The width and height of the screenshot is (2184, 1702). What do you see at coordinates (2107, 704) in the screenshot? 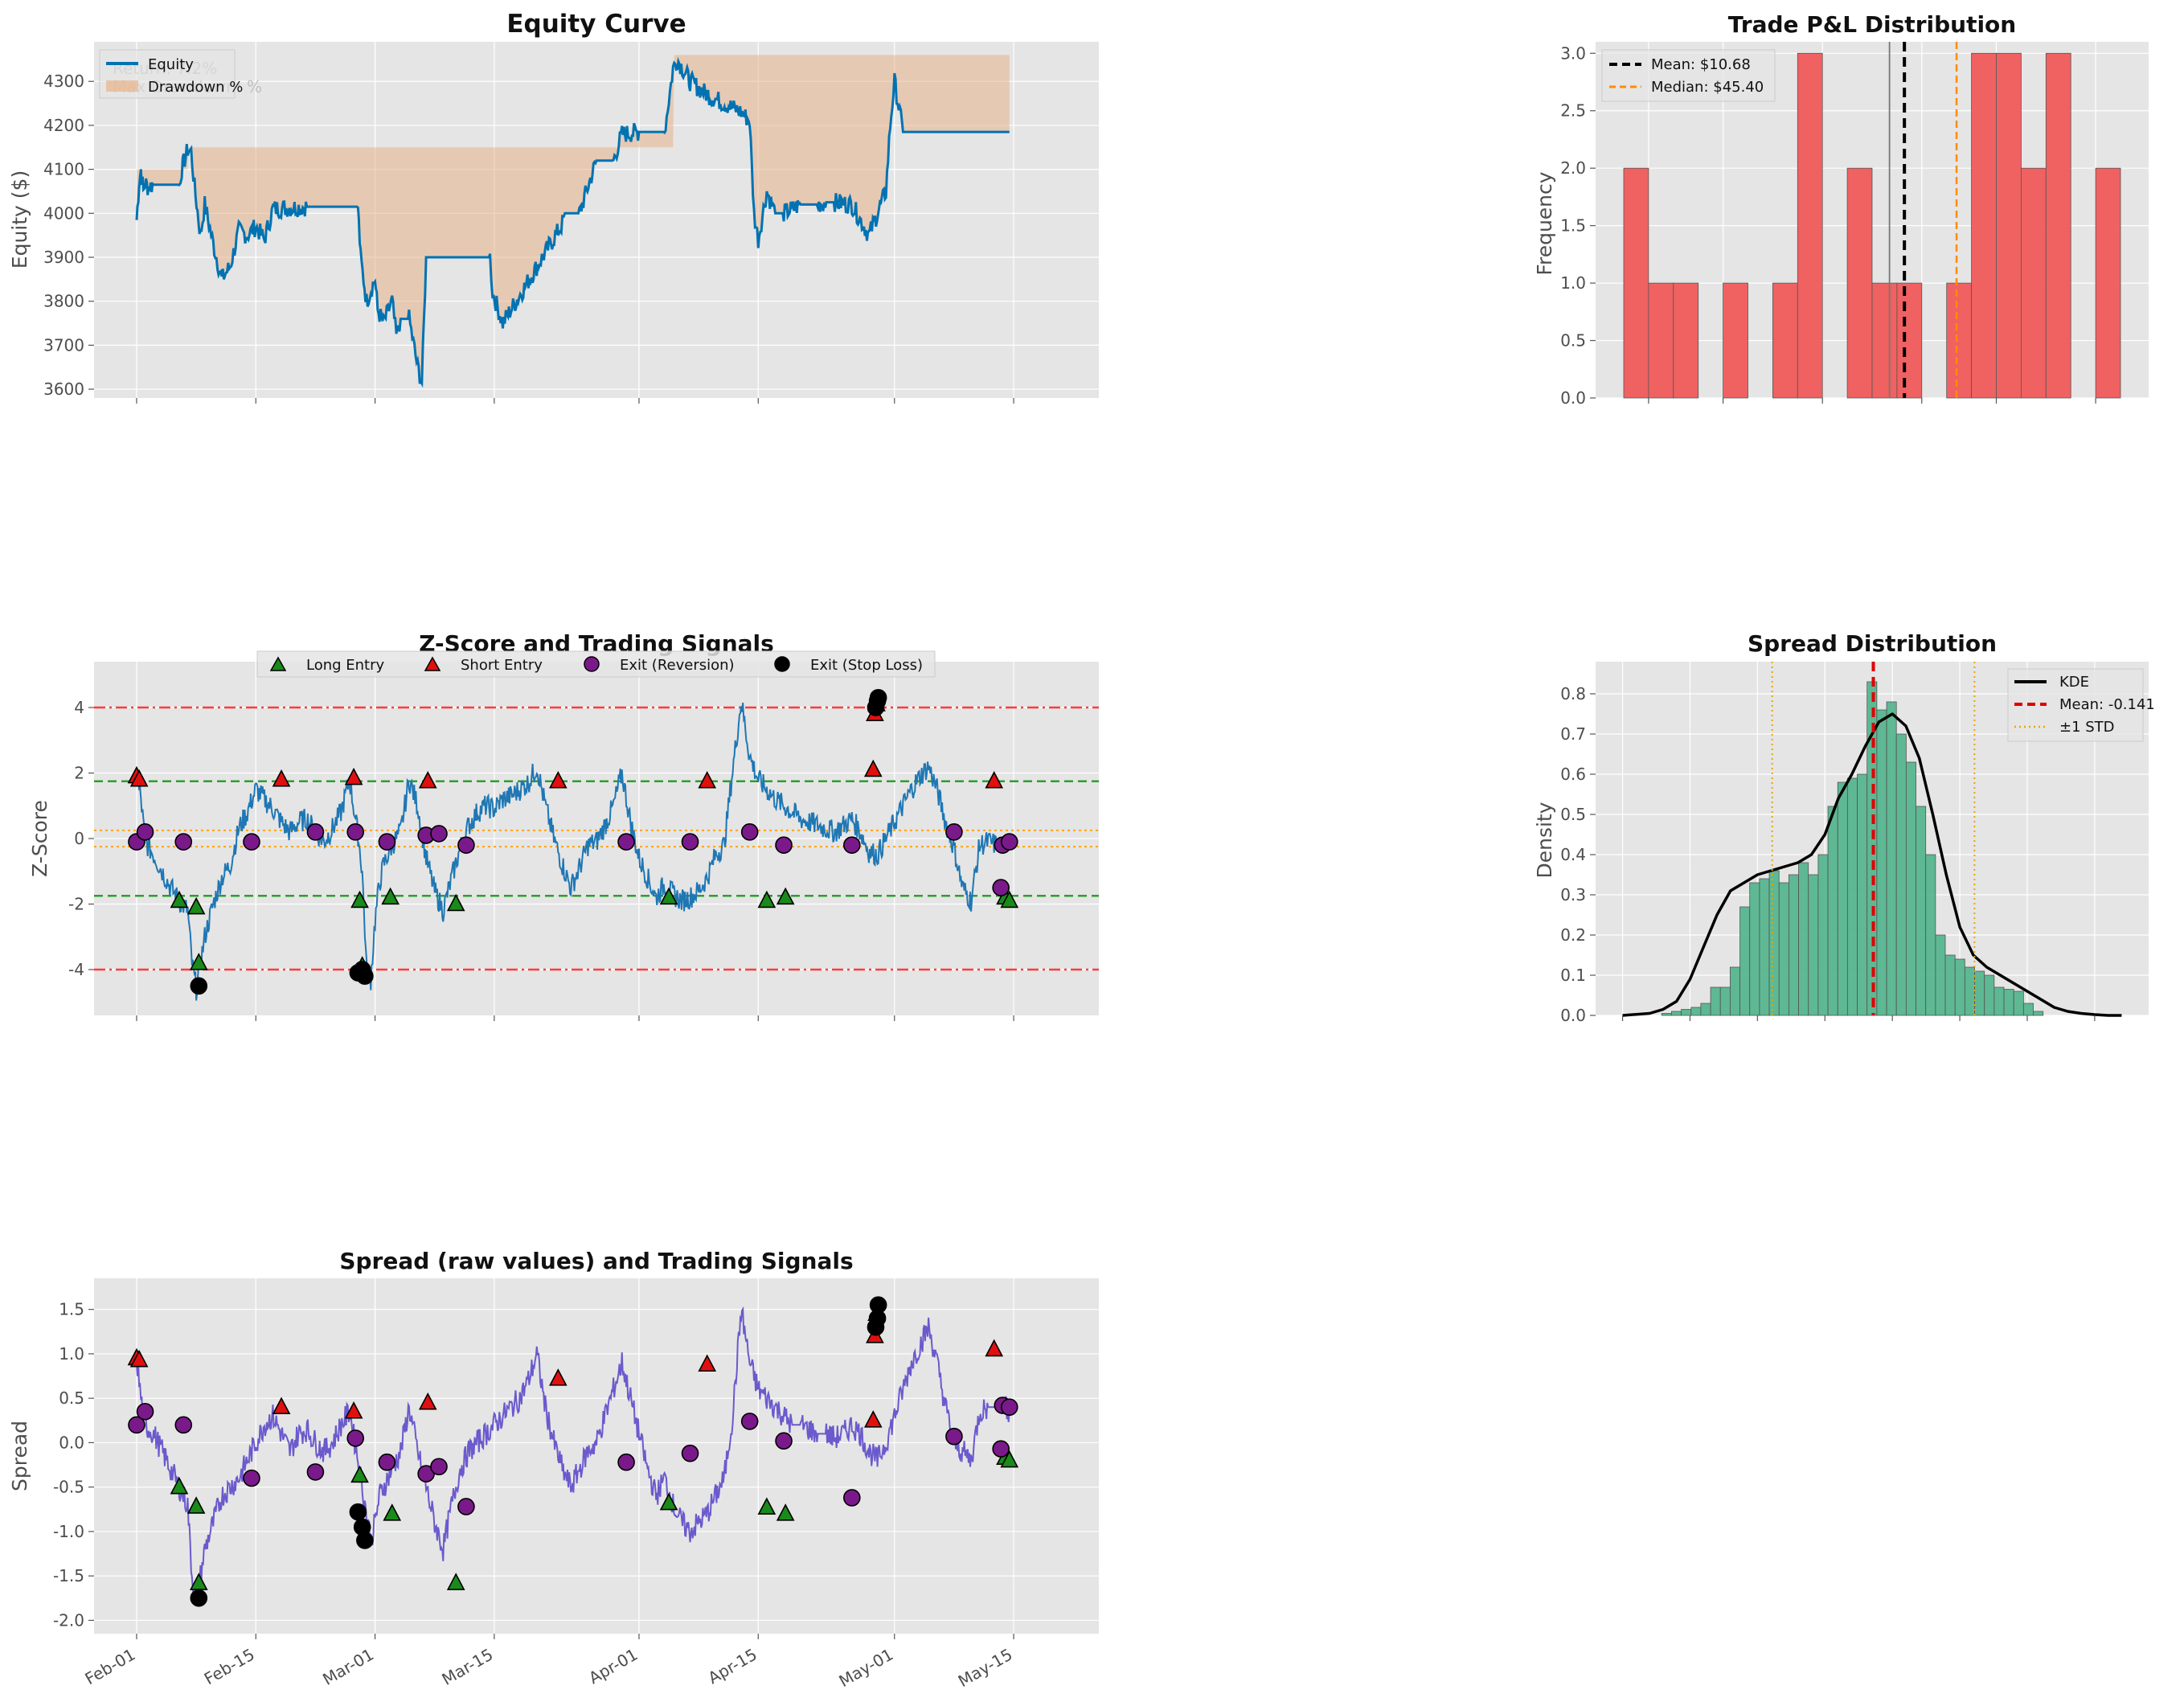
I see `spread-dist-legend-mean-label: Mean: -0.141` at bounding box center [2107, 704].